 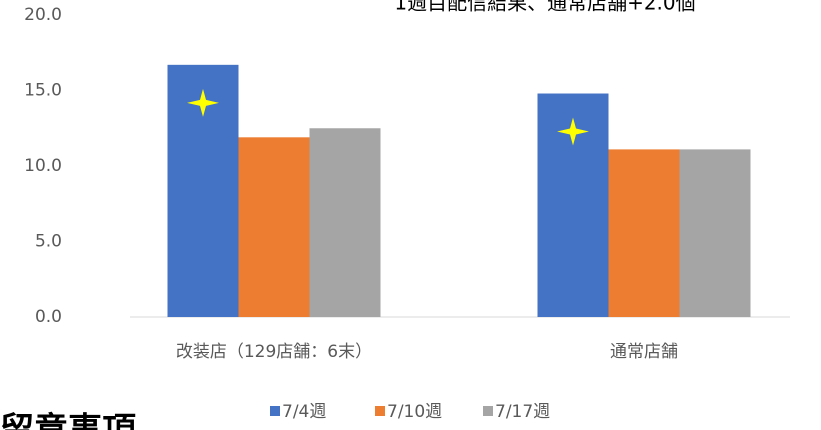 I want to click on footer-heading: 留意事項, so click(x=68, y=420).